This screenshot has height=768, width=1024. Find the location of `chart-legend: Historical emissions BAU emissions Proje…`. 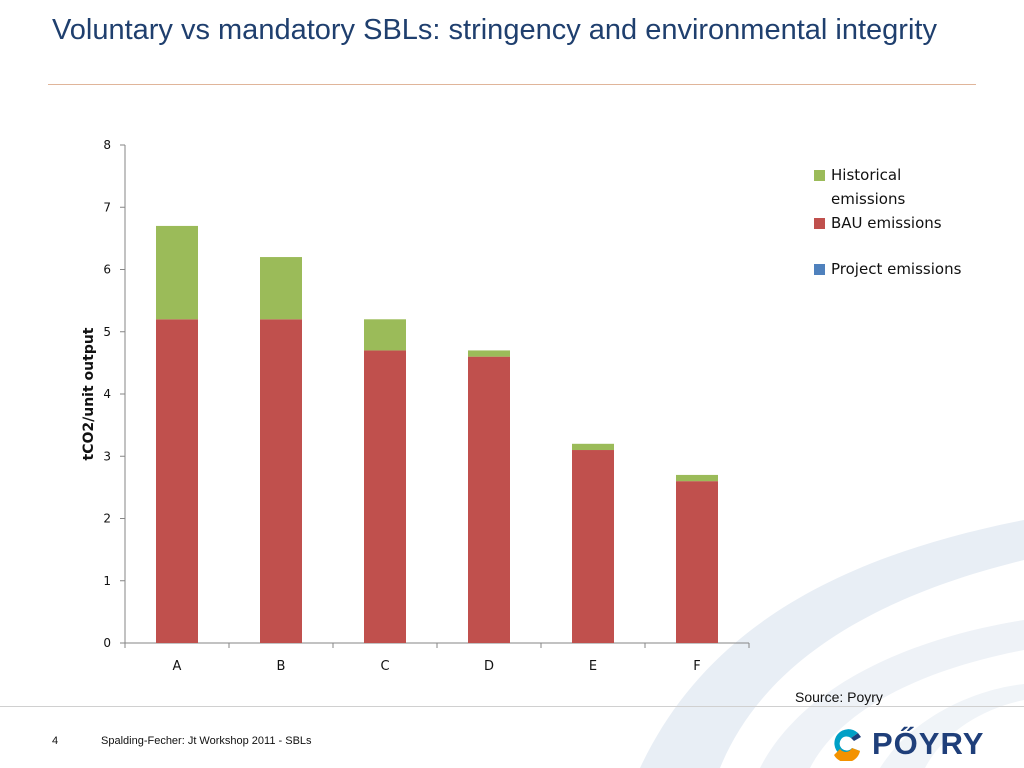

chart-legend: Historical emissions BAU emissions Proje… is located at coordinates (889, 222).